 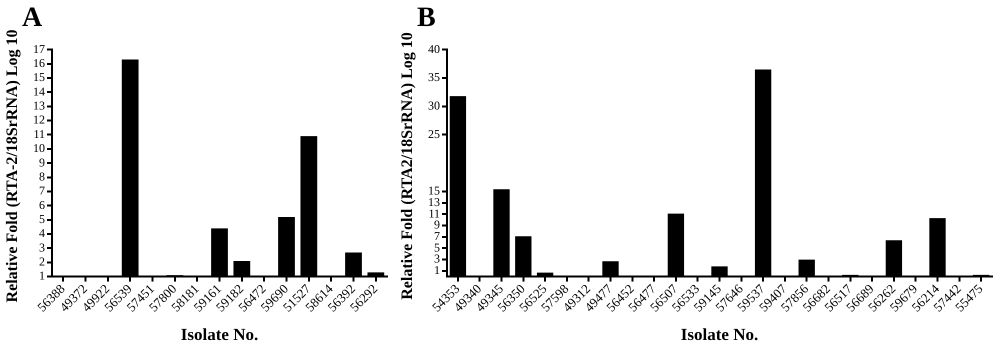 I want to click on y-tick-label: 14, so click(x=39, y=91).